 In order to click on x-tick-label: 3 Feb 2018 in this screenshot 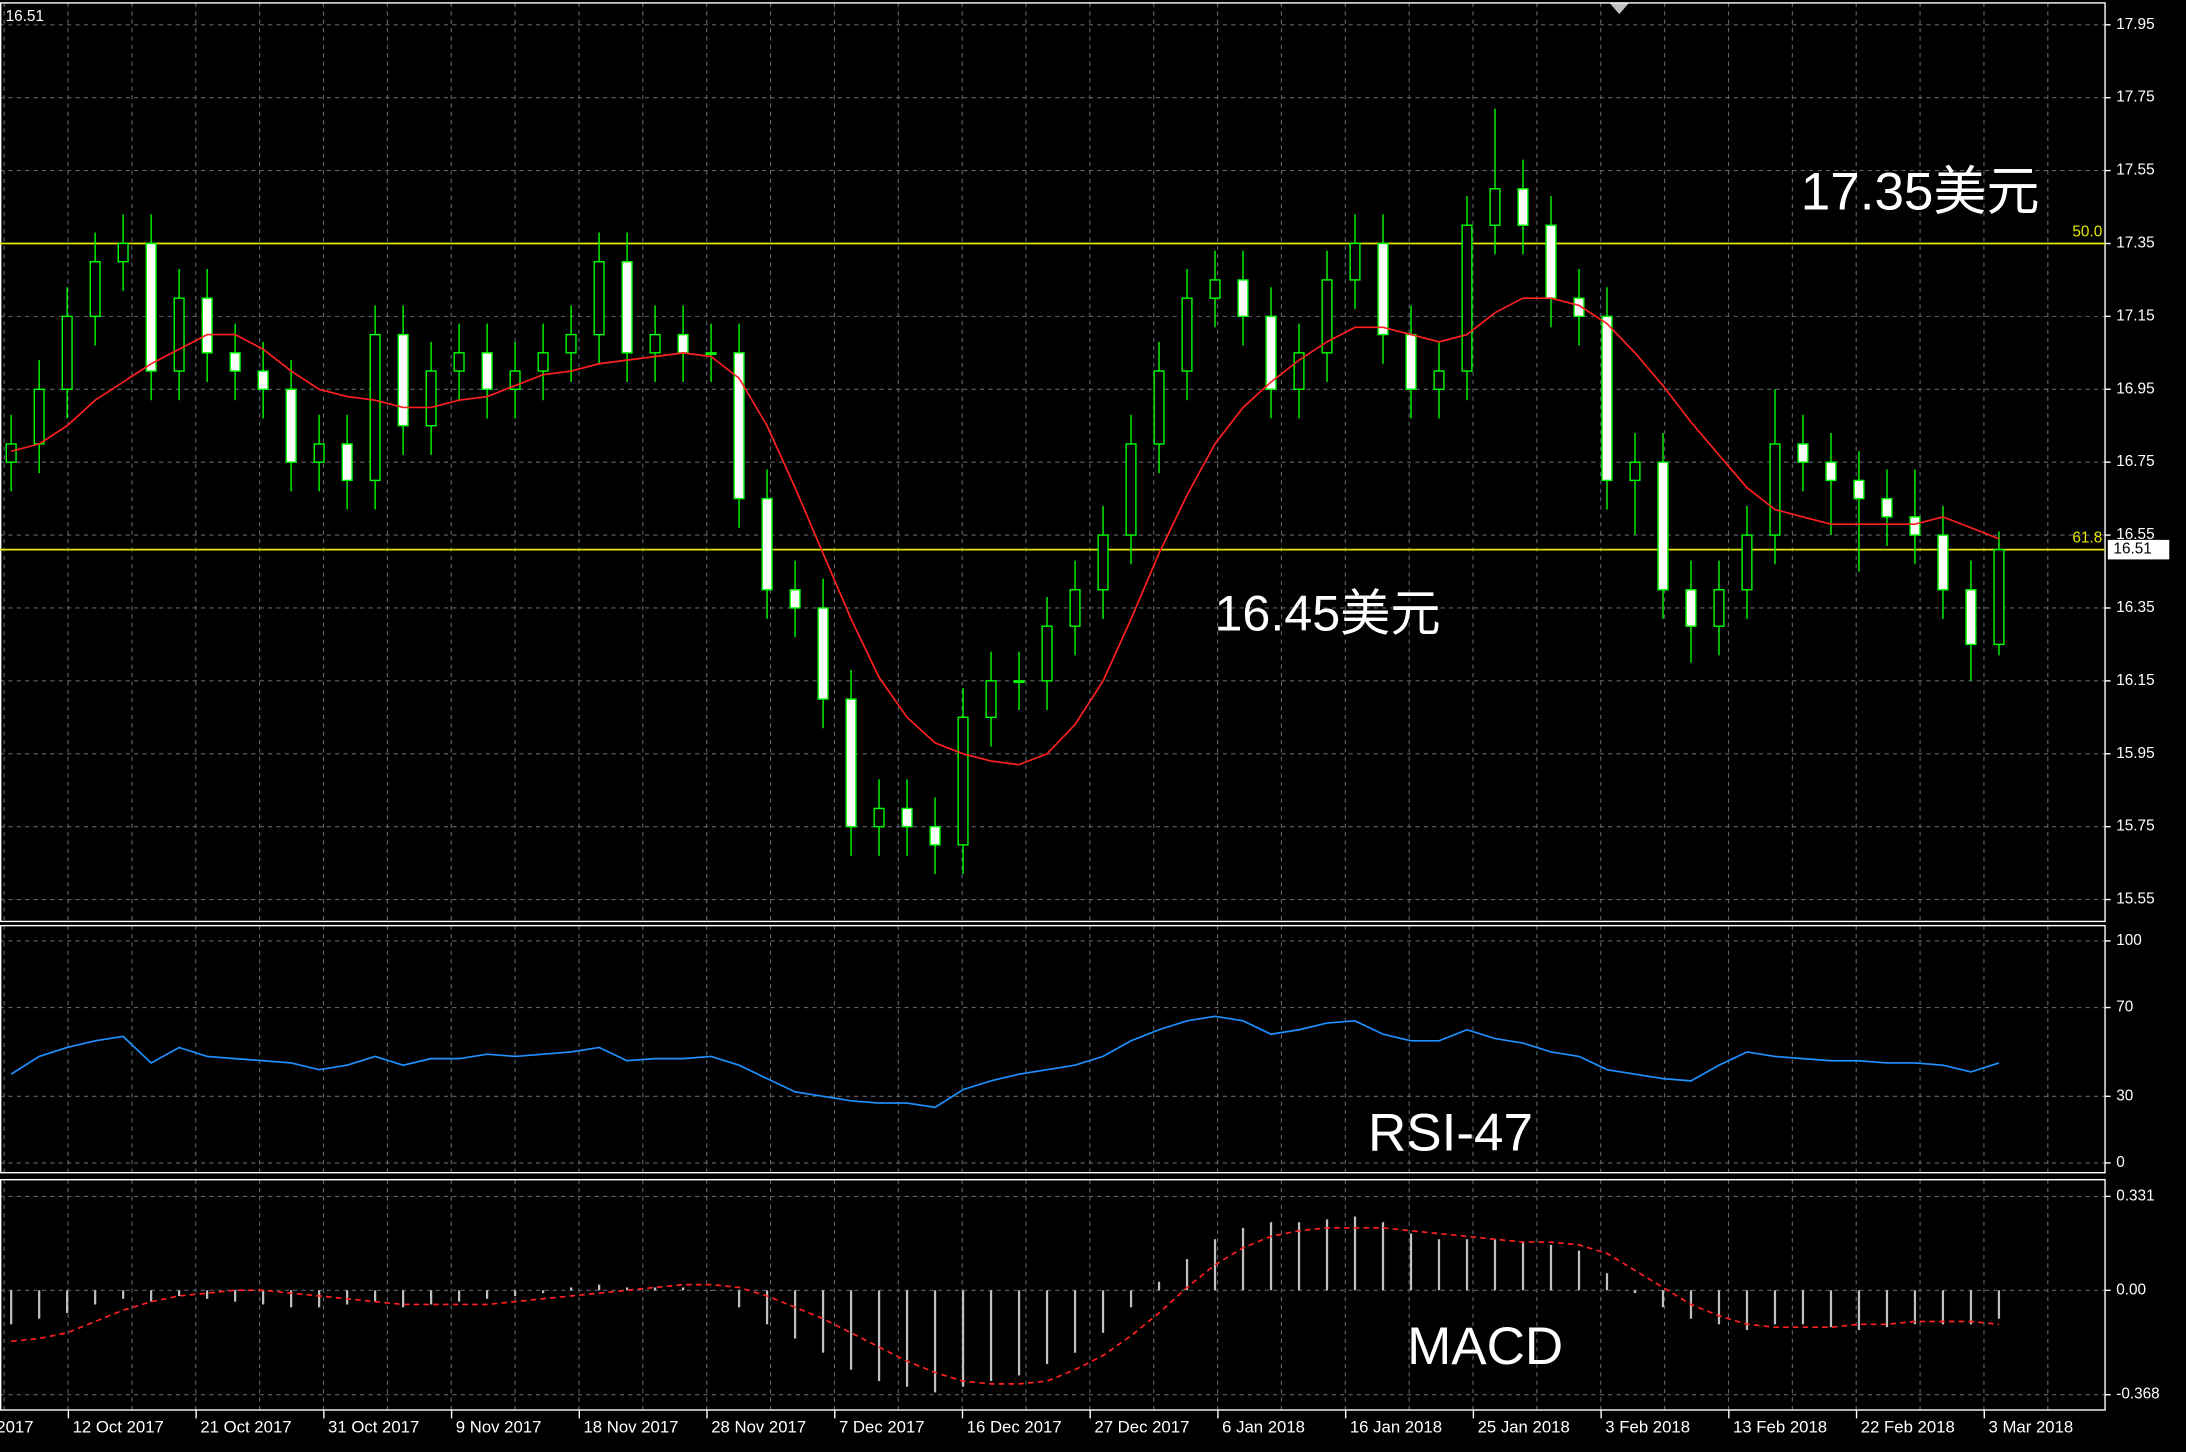, I will do `click(1647, 1427)`.